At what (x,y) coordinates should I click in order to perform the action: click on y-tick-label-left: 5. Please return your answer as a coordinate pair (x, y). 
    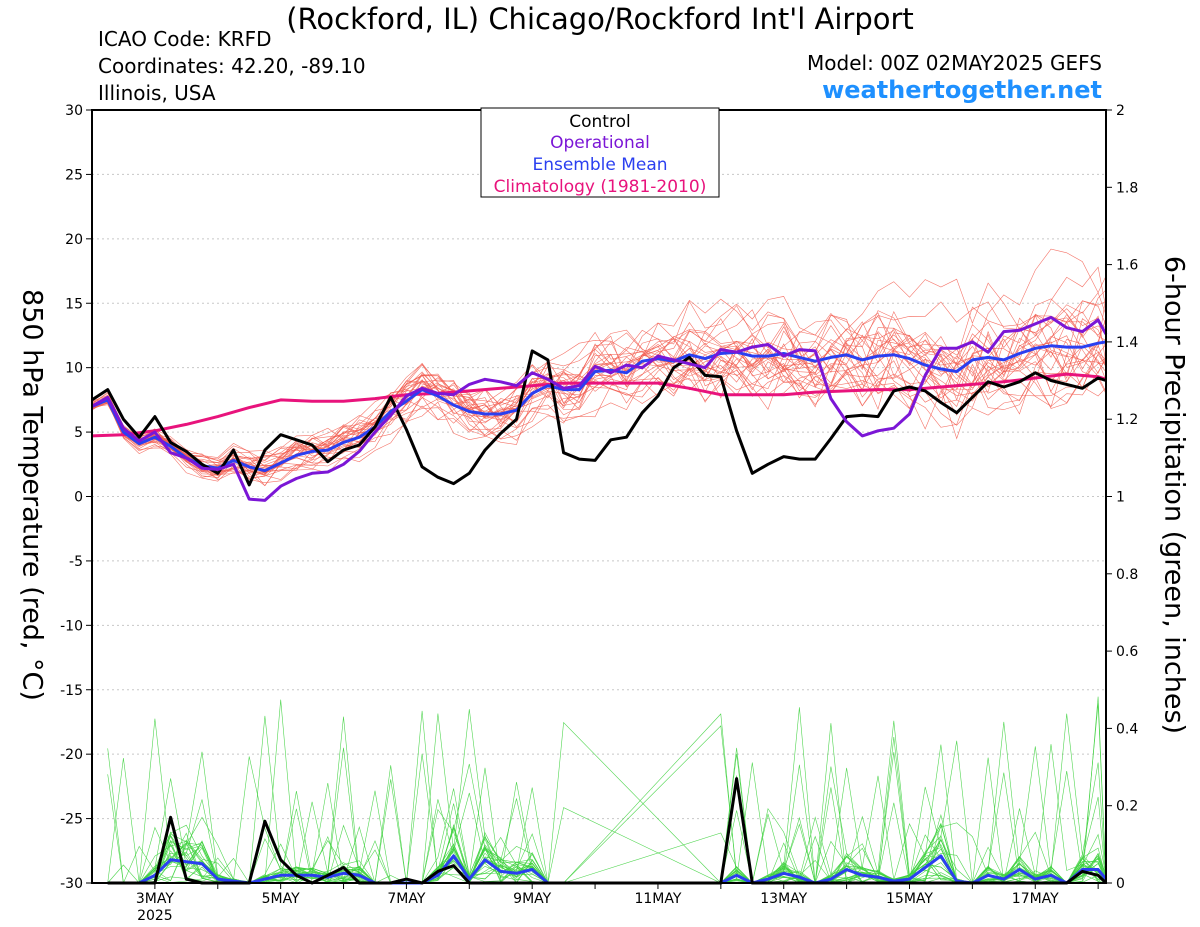
    Looking at the image, I should click on (78, 433).